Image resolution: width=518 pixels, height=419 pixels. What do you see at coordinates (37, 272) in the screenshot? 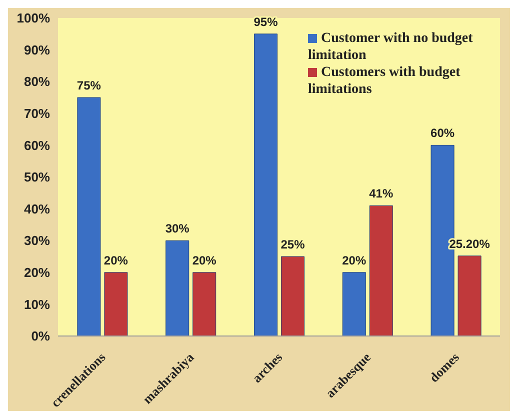
I see `y-tick-label: 20%` at bounding box center [37, 272].